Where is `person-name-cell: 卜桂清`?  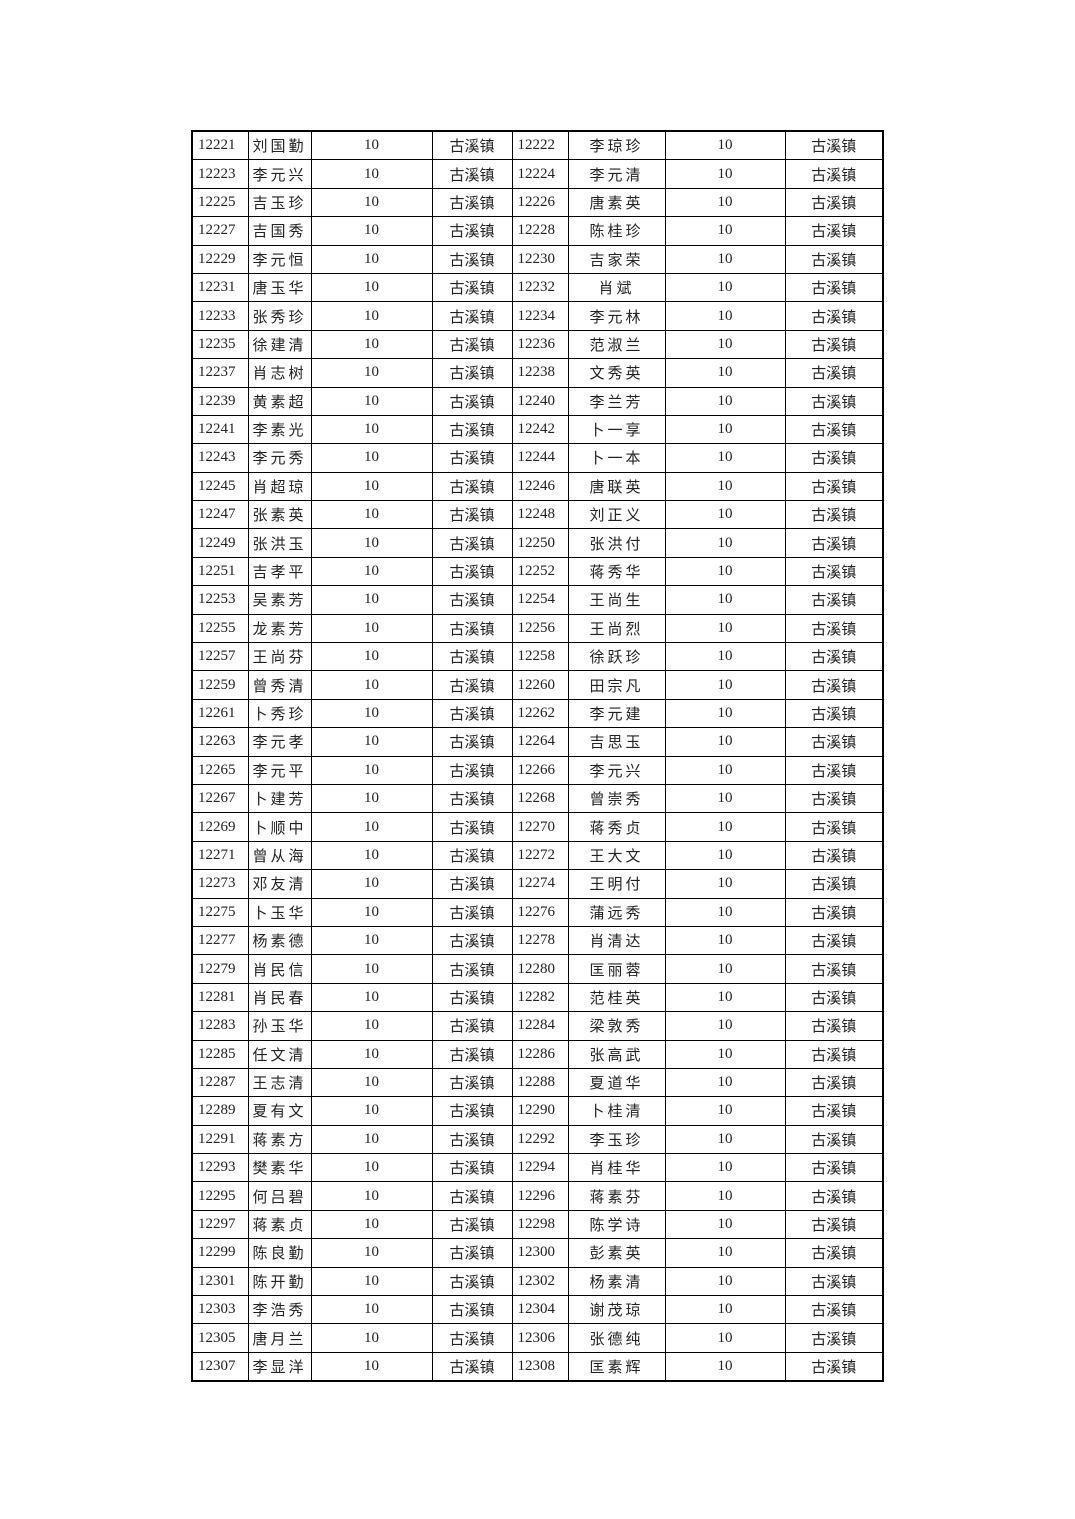
person-name-cell: 卜桂清 is located at coordinates (616, 1111).